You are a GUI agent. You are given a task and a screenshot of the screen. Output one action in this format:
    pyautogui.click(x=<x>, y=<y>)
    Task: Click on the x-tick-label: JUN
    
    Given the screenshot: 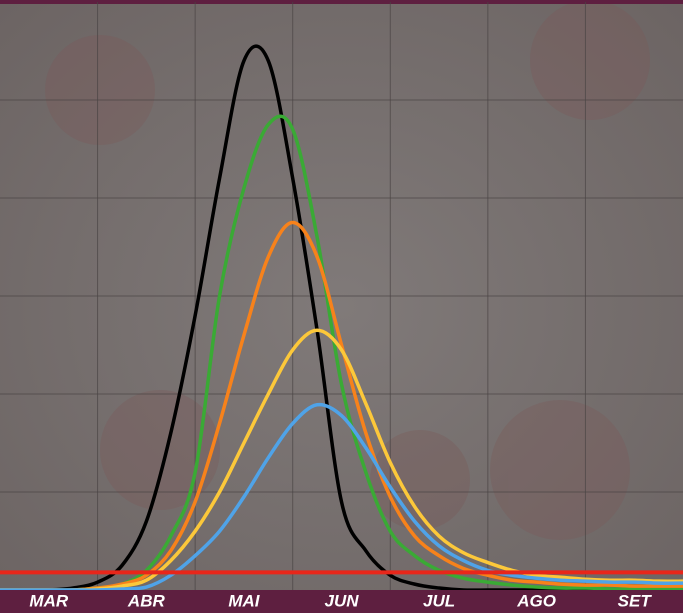 What is the action you would take?
    pyautogui.click(x=341, y=600)
    